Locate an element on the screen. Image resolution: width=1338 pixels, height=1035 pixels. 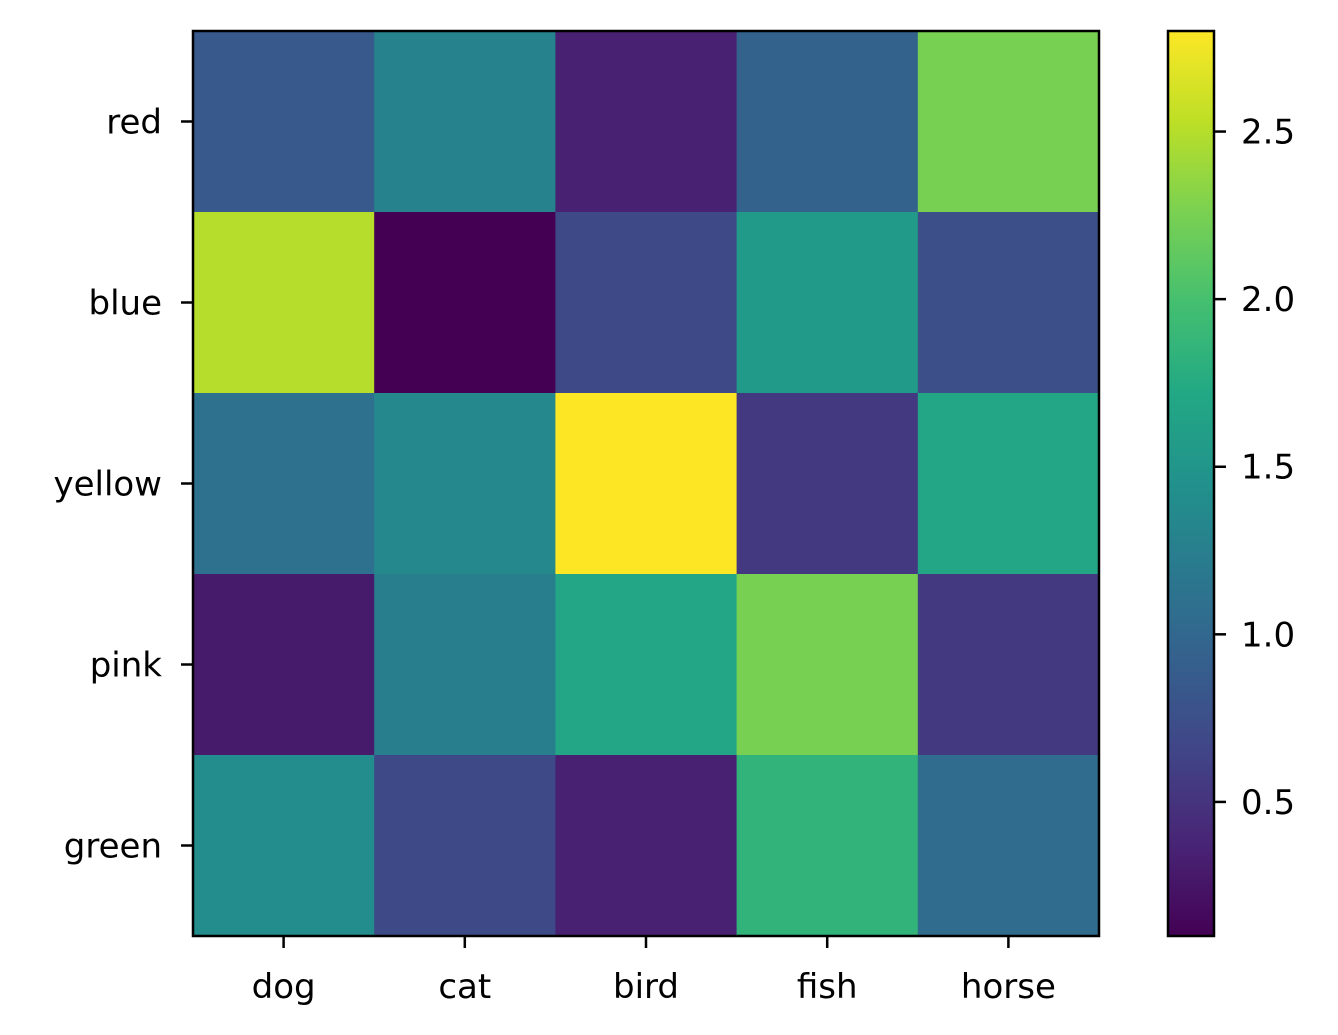
x-tick-label: dog is located at coordinates (284, 987).